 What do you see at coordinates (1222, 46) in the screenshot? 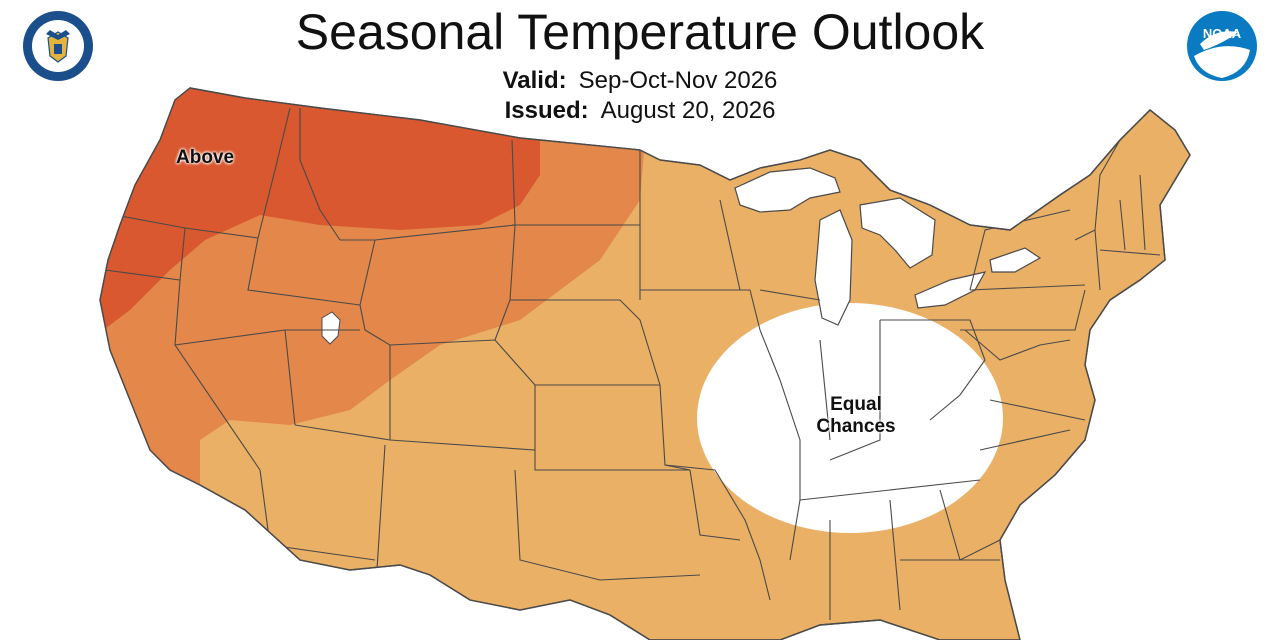
I see `noaa-logo-icon: NOAA` at bounding box center [1222, 46].